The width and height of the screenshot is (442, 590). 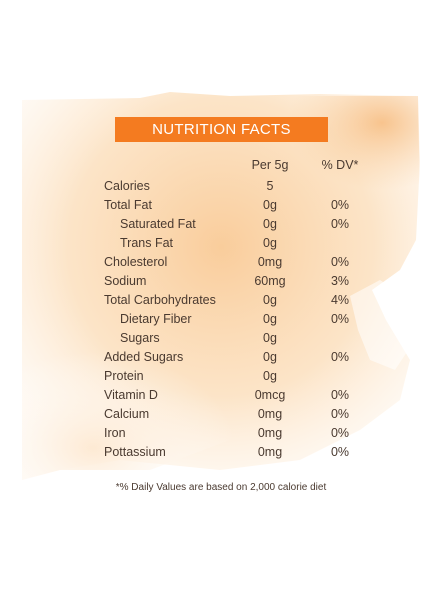 I want to click on nutrient-name: Dietary Fiber, so click(x=156, y=319).